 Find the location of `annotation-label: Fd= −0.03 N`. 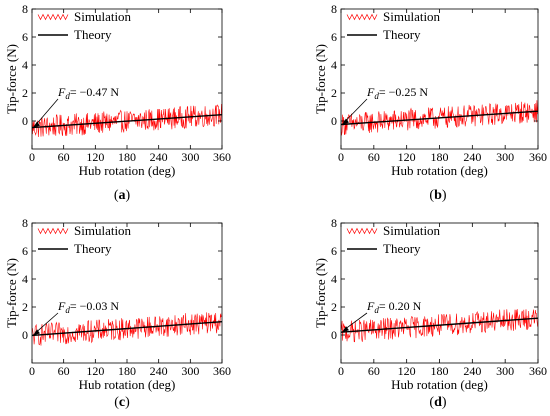

annotation-label: Fd= −0.03 N is located at coordinates (88, 307).